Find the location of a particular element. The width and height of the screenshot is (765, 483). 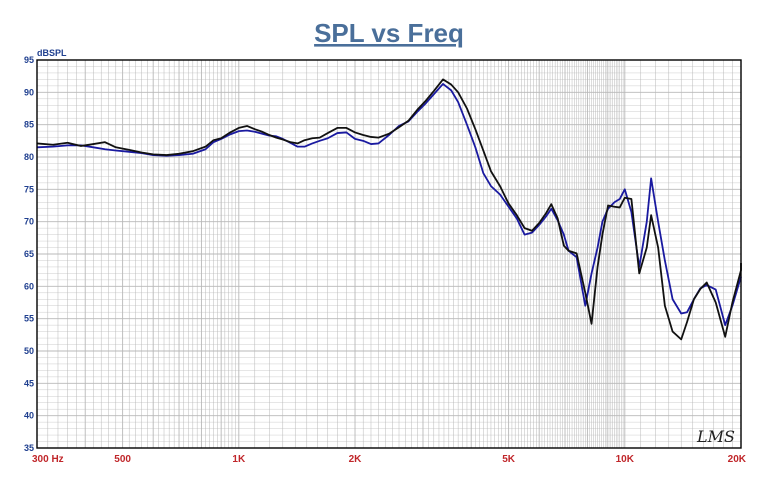

x-tick-label: 10K is located at coordinates (625, 459).